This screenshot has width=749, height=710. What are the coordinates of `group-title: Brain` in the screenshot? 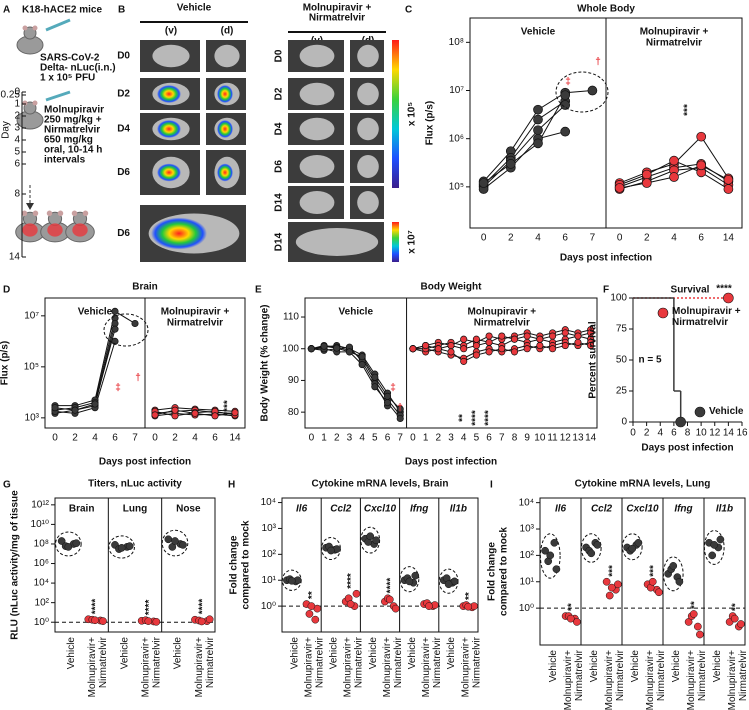 It's located at (82, 509).